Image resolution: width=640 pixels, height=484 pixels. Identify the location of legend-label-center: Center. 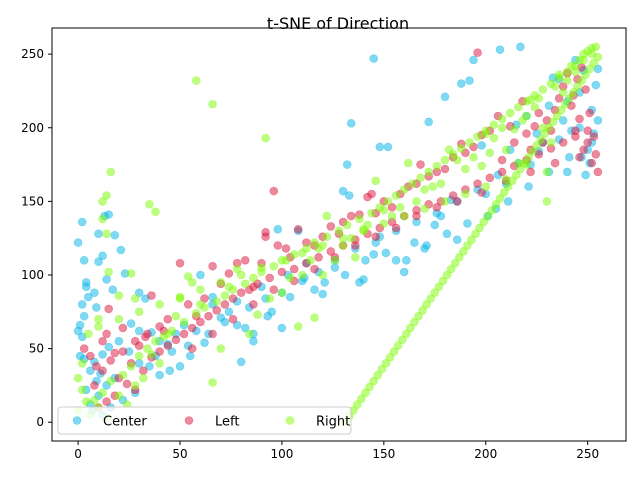
(125, 422).